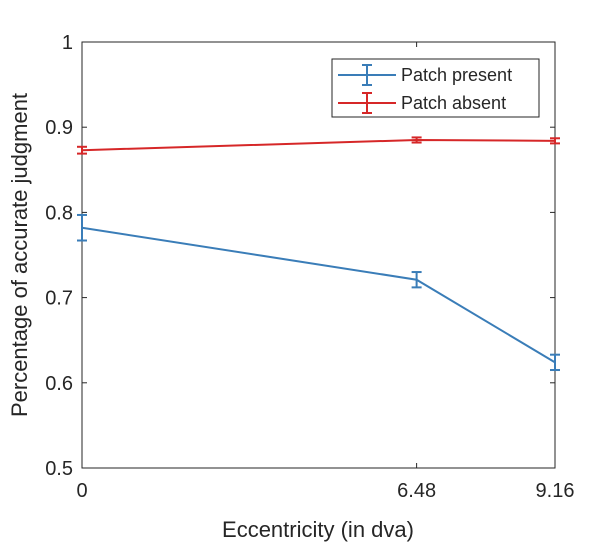 The width and height of the screenshot is (616, 549). I want to click on y-tick-label: 0.6, so click(59, 384).